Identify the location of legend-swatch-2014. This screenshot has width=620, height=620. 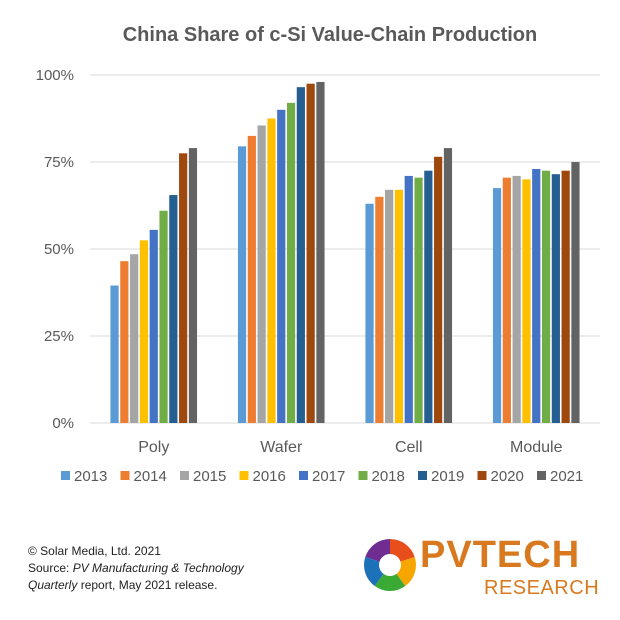
(125, 475).